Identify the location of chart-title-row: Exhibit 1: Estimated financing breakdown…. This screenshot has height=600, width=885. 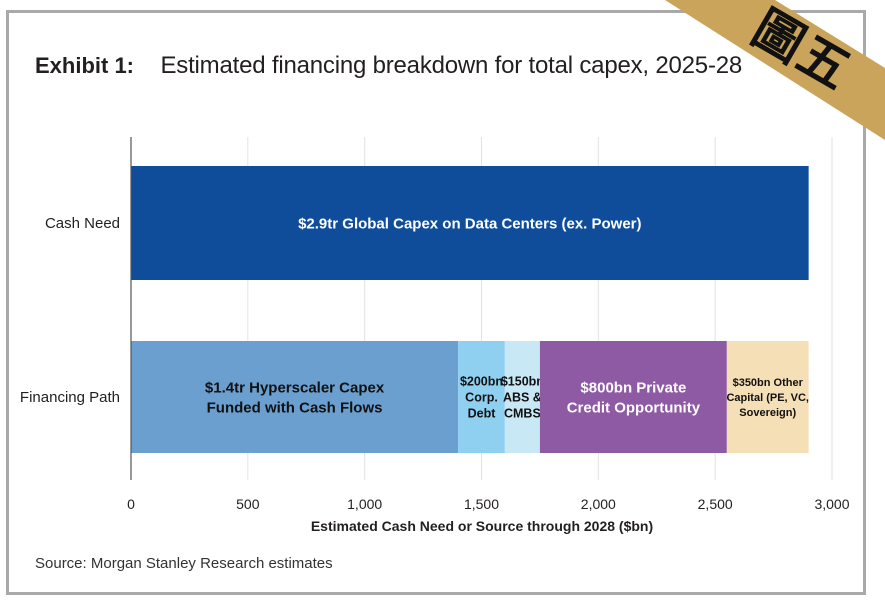
(388, 66).